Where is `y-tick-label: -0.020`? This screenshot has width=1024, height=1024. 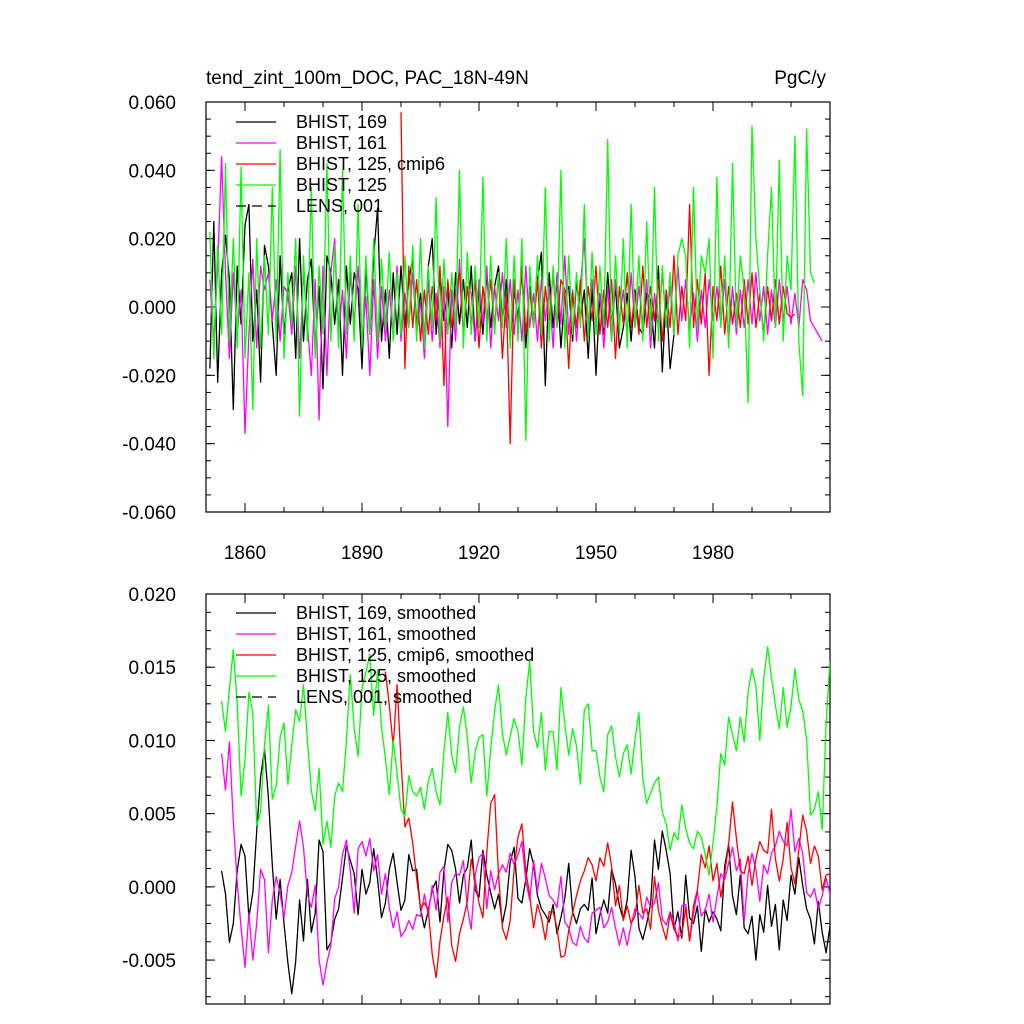 y-tick-label: -0.020 is located at coordinates (149, 376).